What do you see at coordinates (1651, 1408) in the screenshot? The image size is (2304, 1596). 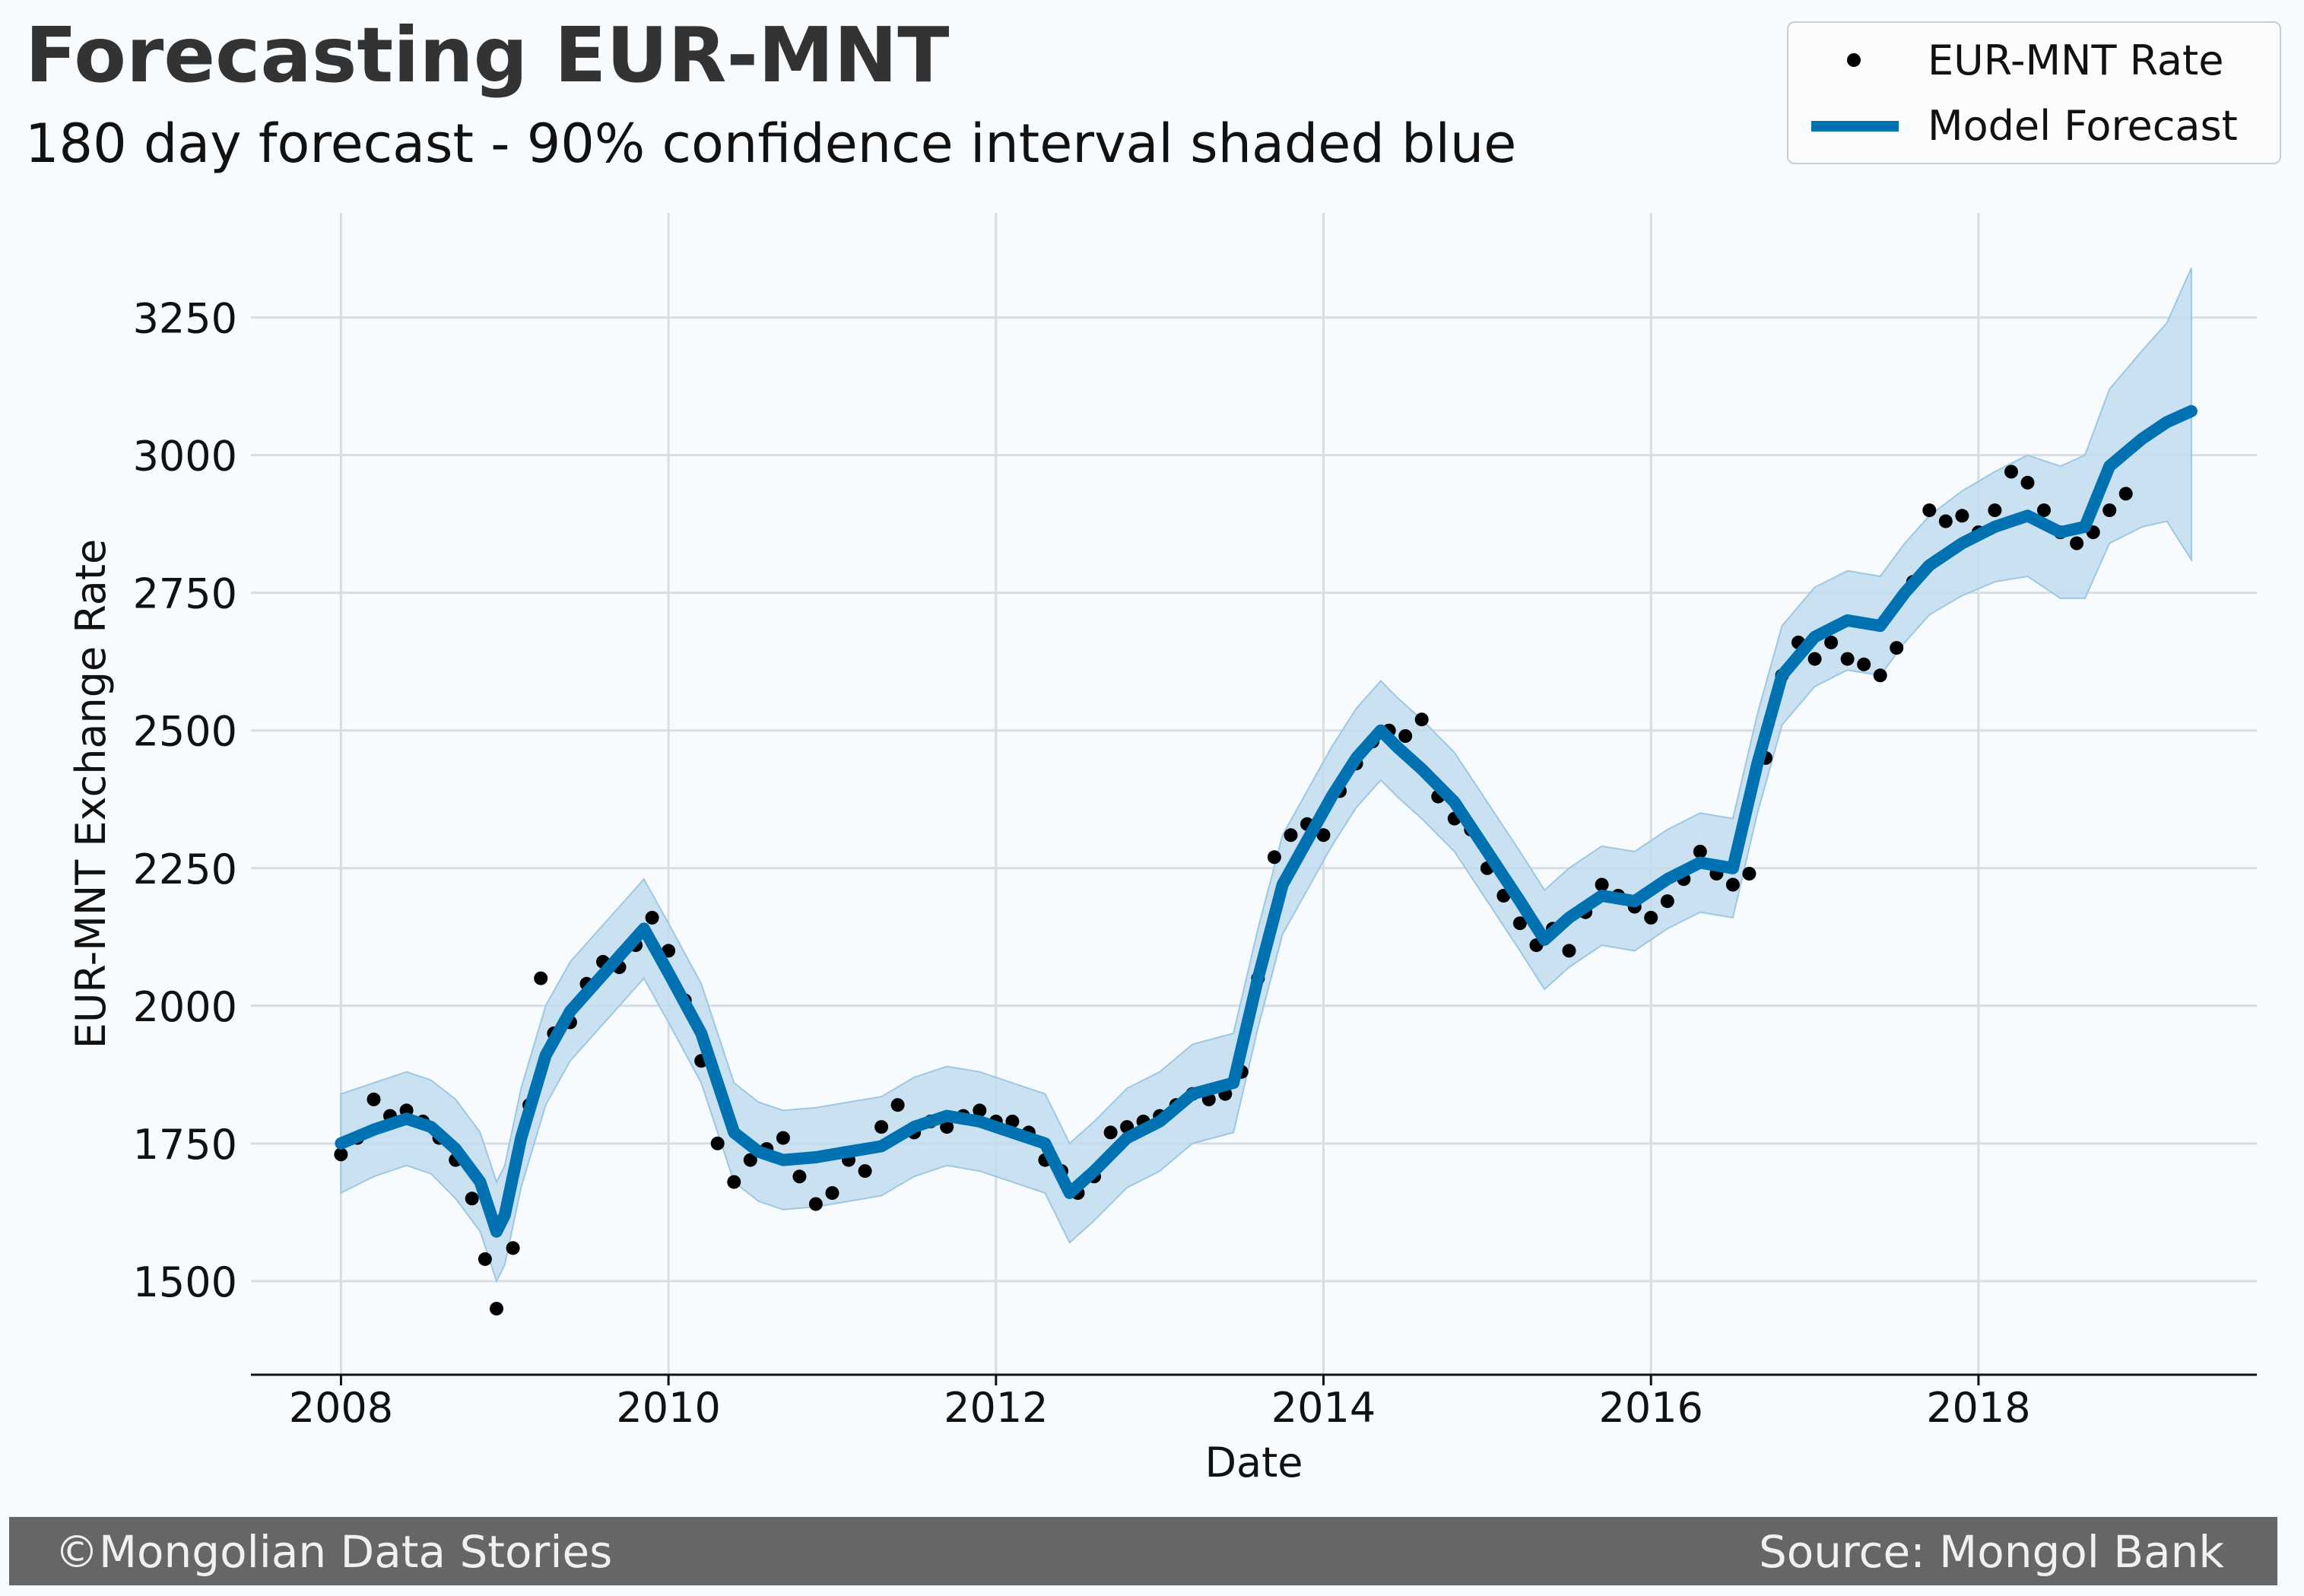 I see `x-tick-label: 2016` at bounding box center [1651, 1408].